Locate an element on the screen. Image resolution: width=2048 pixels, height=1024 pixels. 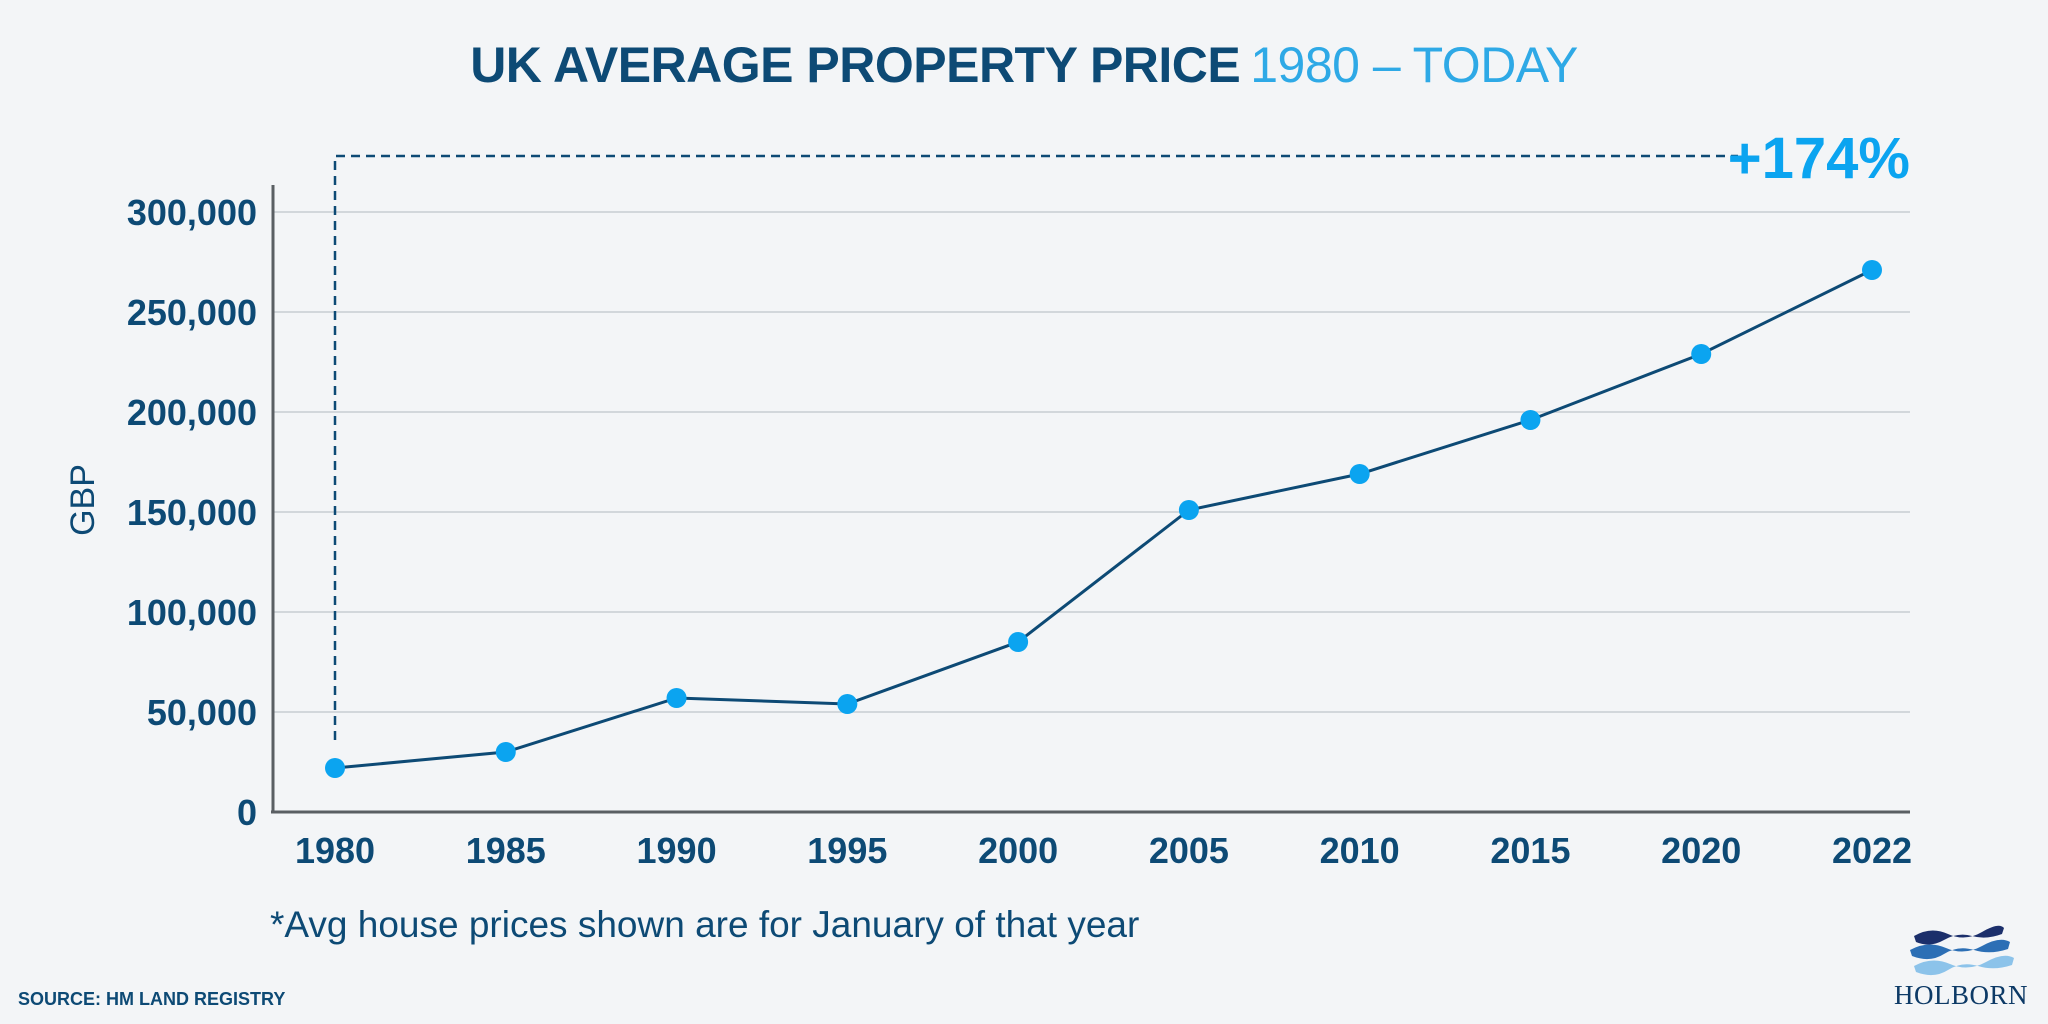
chart-title-range: 1980 – TODAY is located at coordinates (1414, 65).